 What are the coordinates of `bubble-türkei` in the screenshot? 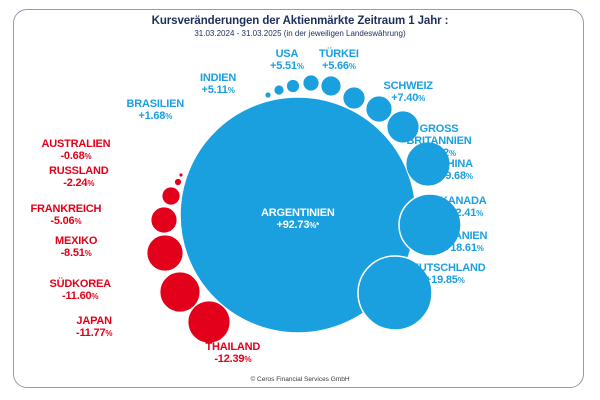 It's located at (311, 83).